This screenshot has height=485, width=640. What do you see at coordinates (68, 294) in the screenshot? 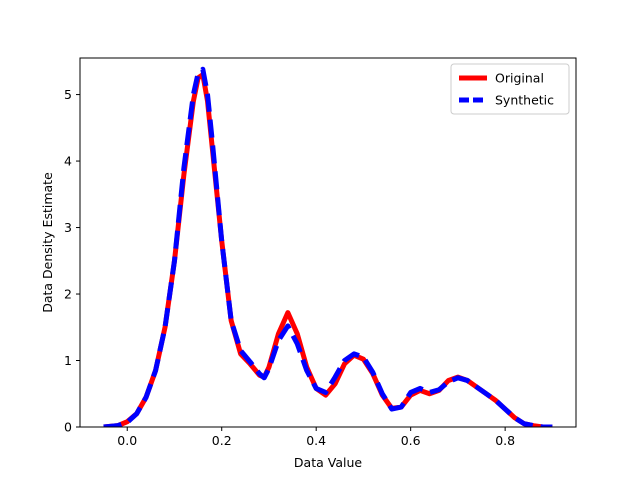
I see `y-tick-label: 2` at bounding box center [68, 294].